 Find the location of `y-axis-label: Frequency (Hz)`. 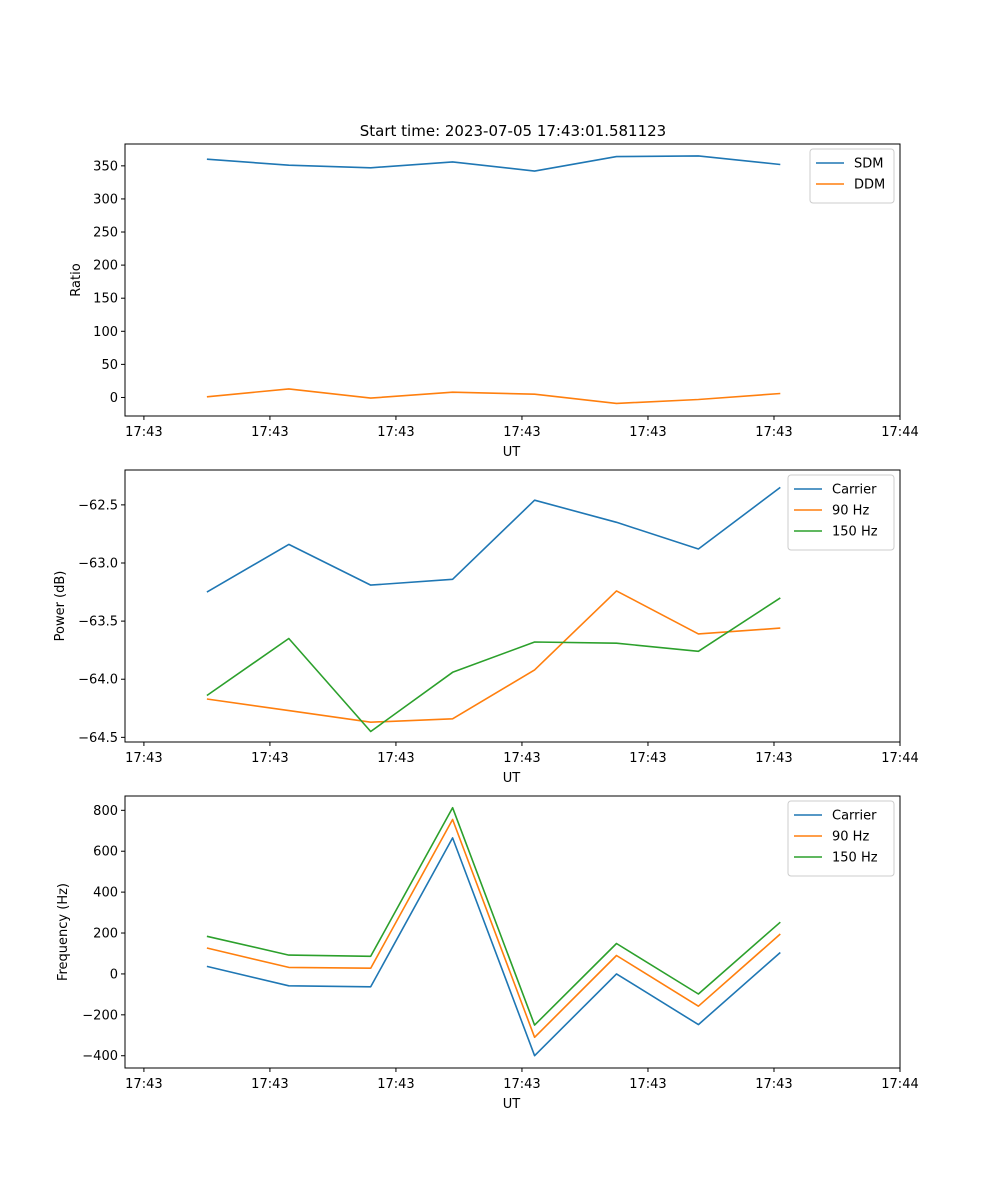

y-axis-label: Frequency (Hz) is located at coordinates (63, 932).